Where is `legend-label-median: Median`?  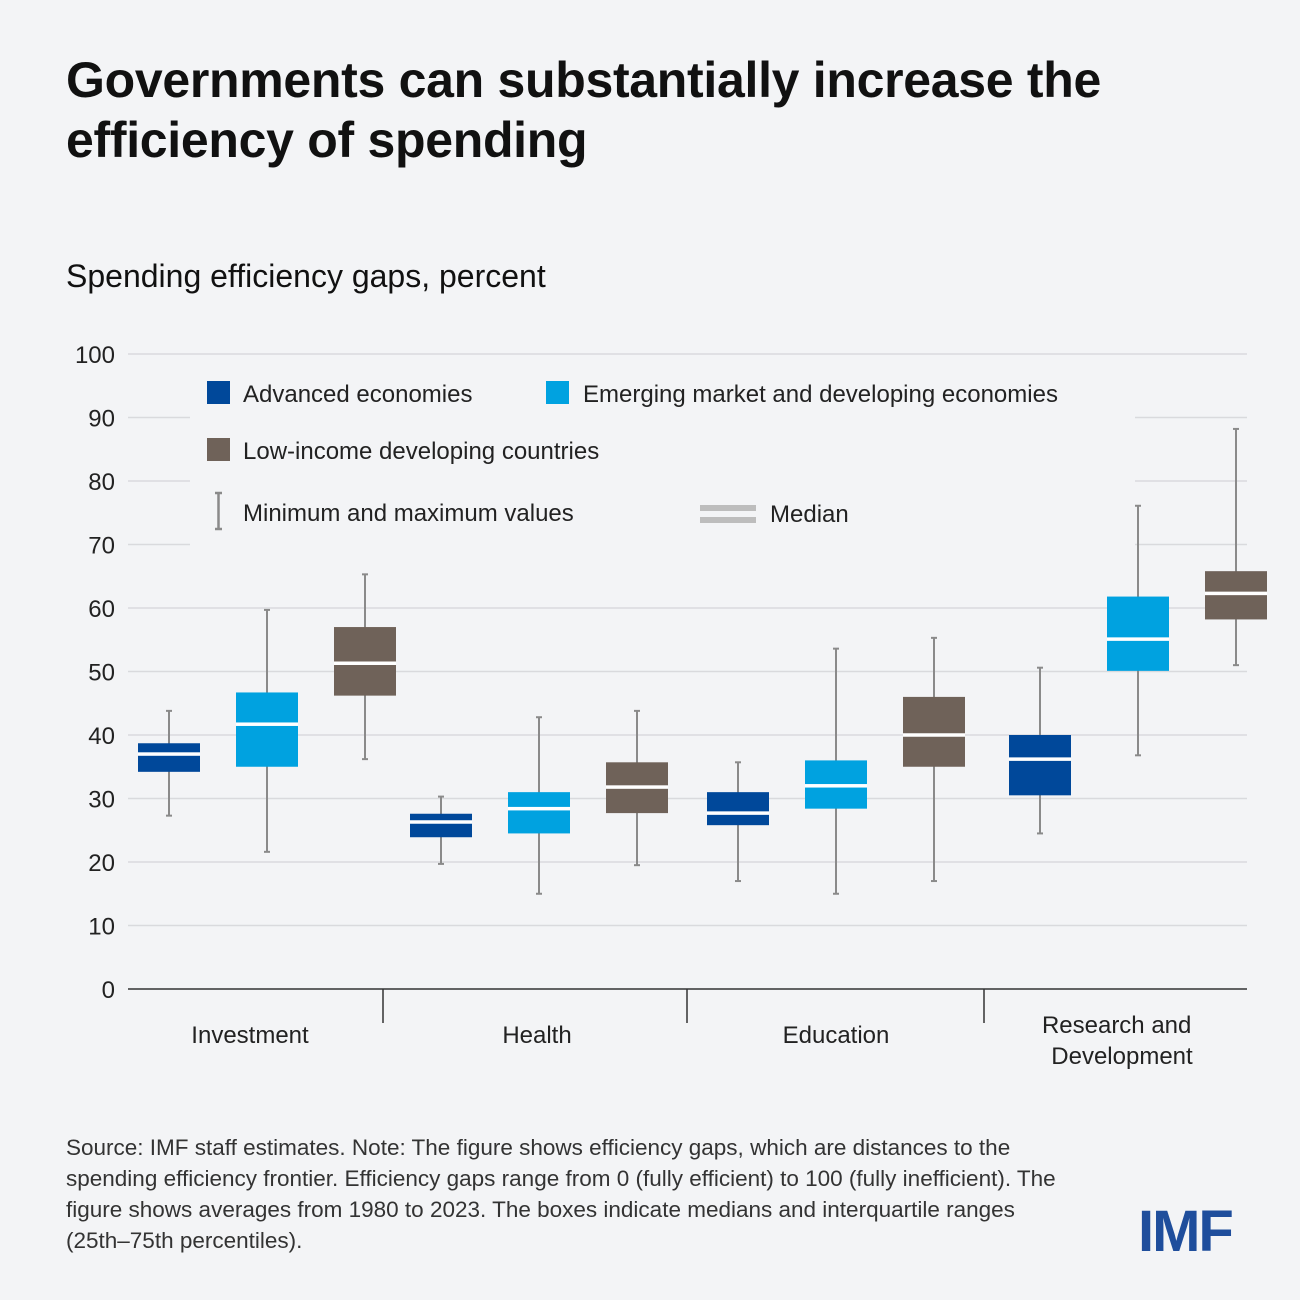
legend-label-median: Median is located at coordinates (809, 514).